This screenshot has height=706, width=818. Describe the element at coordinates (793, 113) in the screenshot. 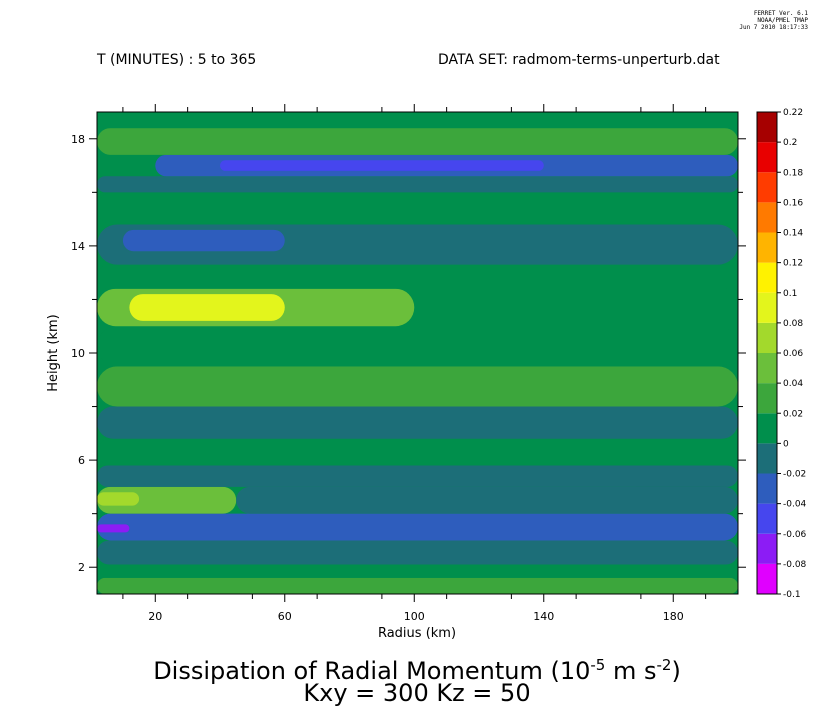

I see `colorbar-label-16: 0.22` at that location.